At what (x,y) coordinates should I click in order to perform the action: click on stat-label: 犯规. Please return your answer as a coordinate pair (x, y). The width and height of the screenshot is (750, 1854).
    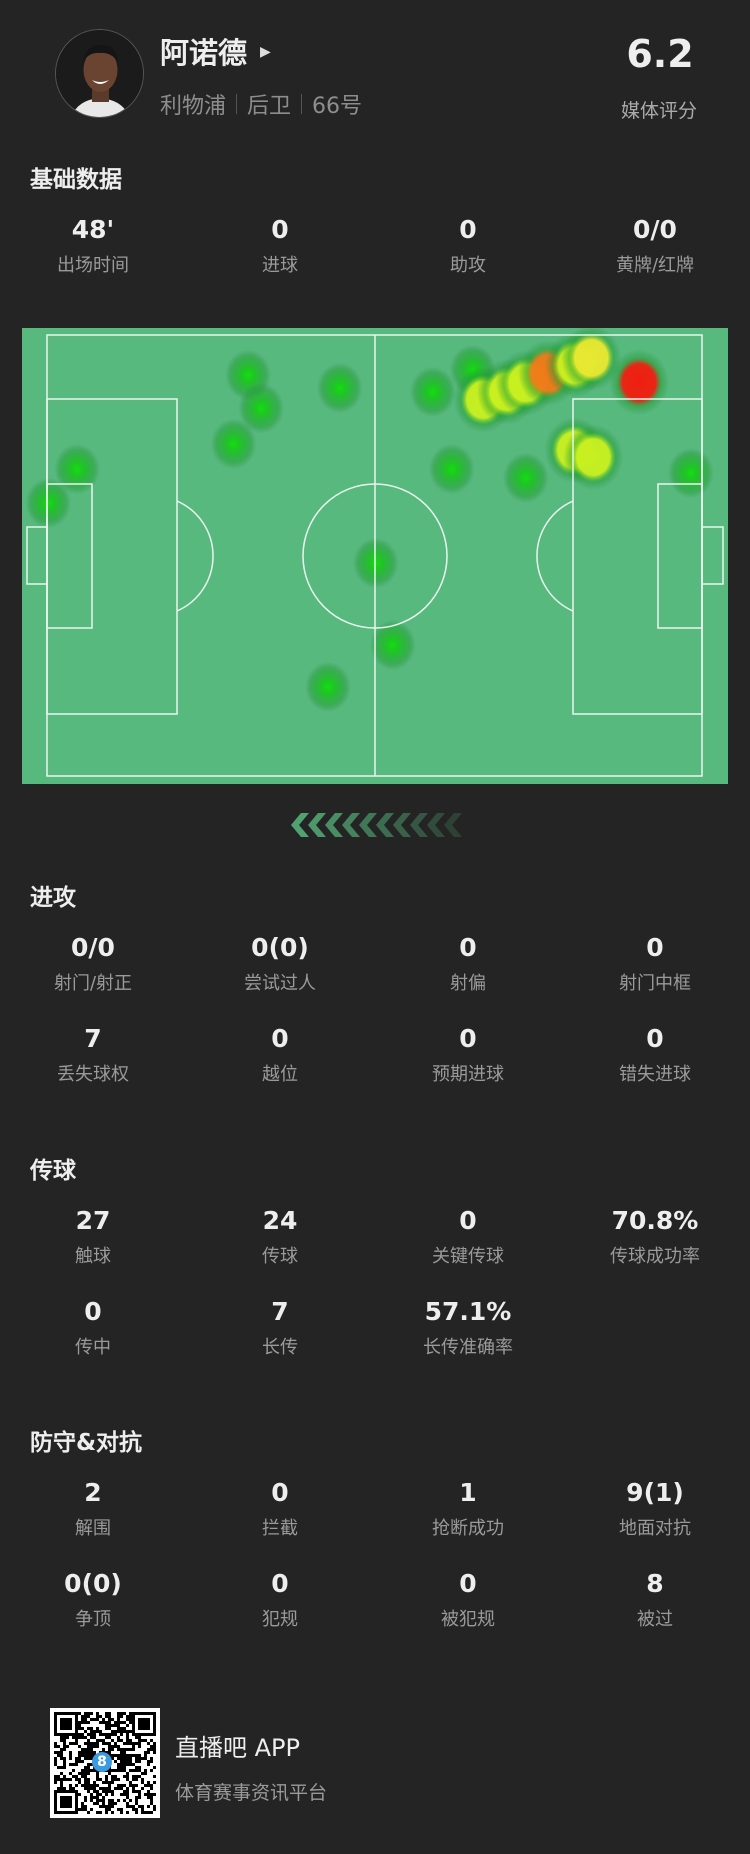
    Looking at the image, I should click on (280, 1619).